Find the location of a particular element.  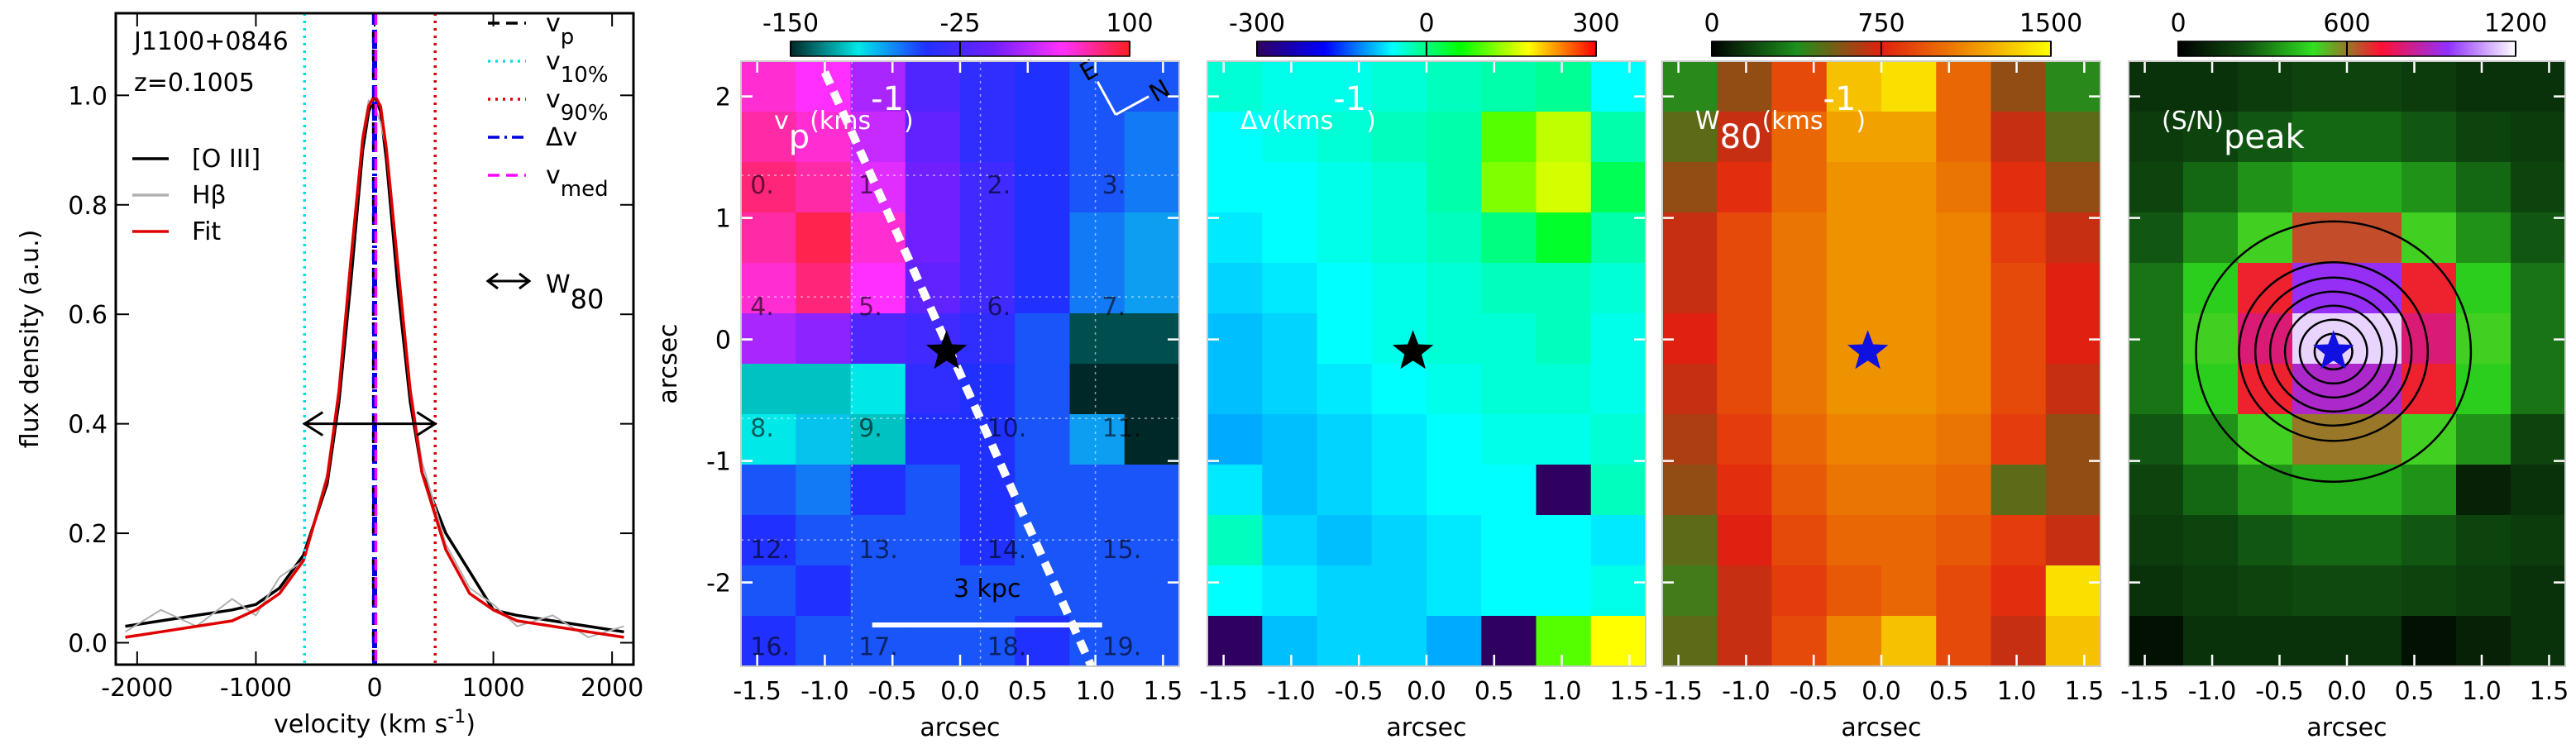

map-title-part: ) is located at coordinates (1371, 121).